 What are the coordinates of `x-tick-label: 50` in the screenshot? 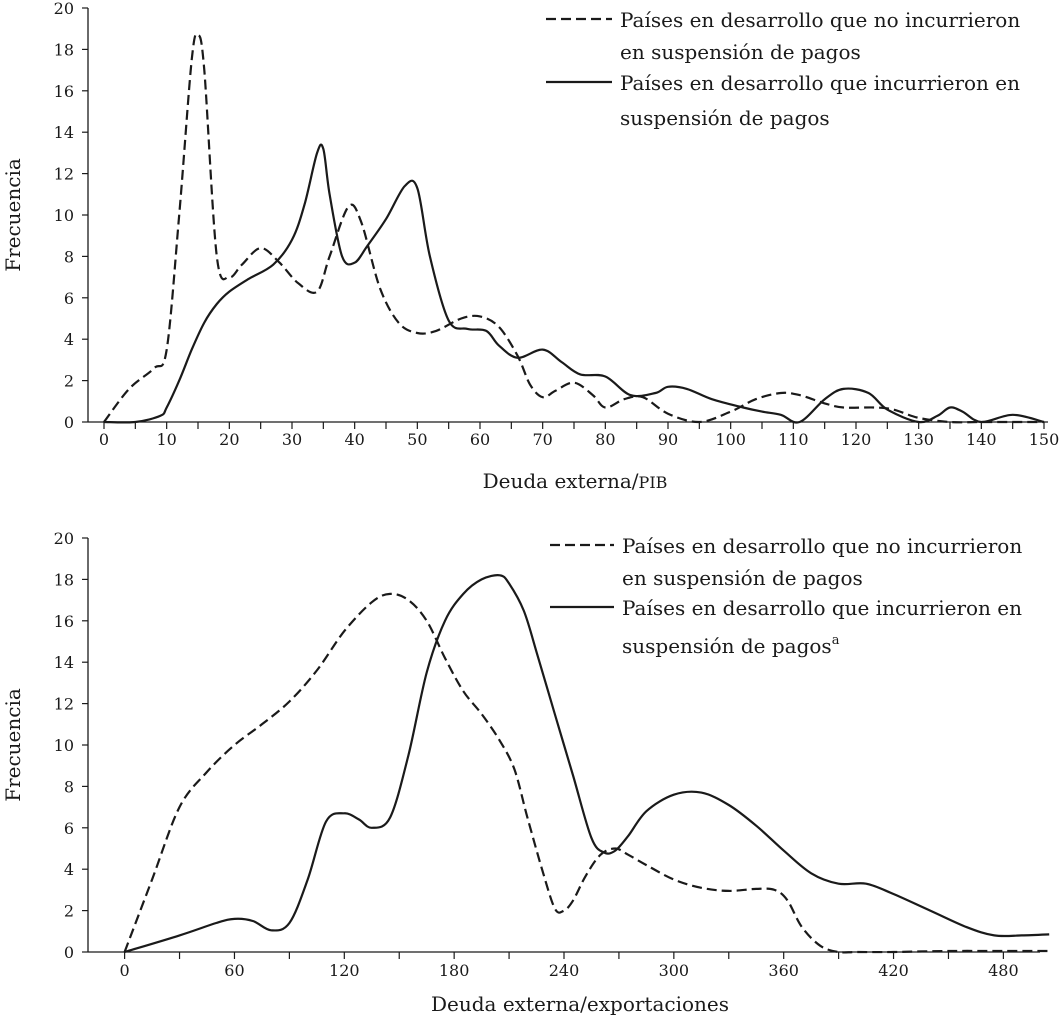 It's located at (417, 439).